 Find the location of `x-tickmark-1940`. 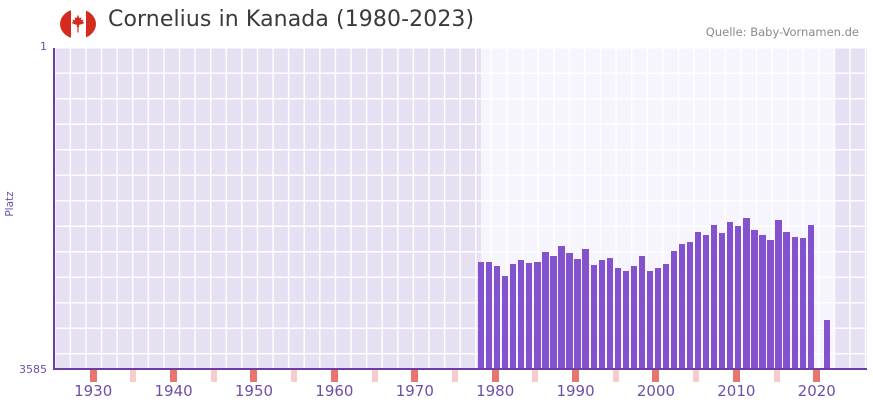

x-tickmark-1940 is located at coordinates (174, 376).